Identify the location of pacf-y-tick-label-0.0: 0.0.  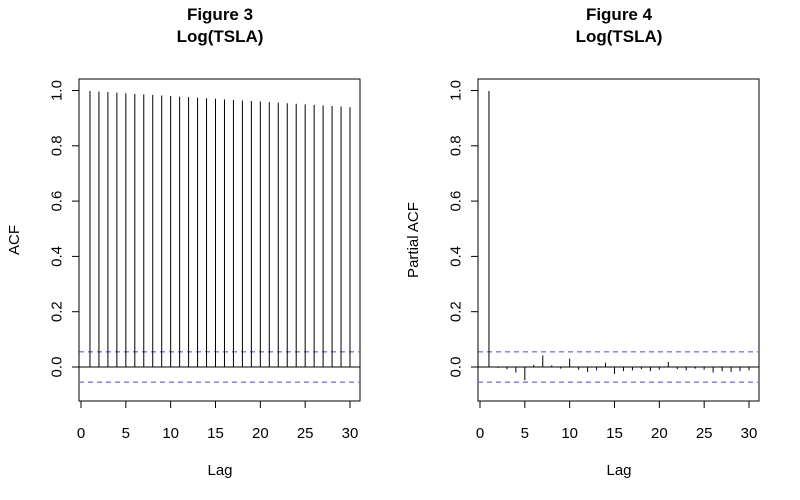
(456, 367).